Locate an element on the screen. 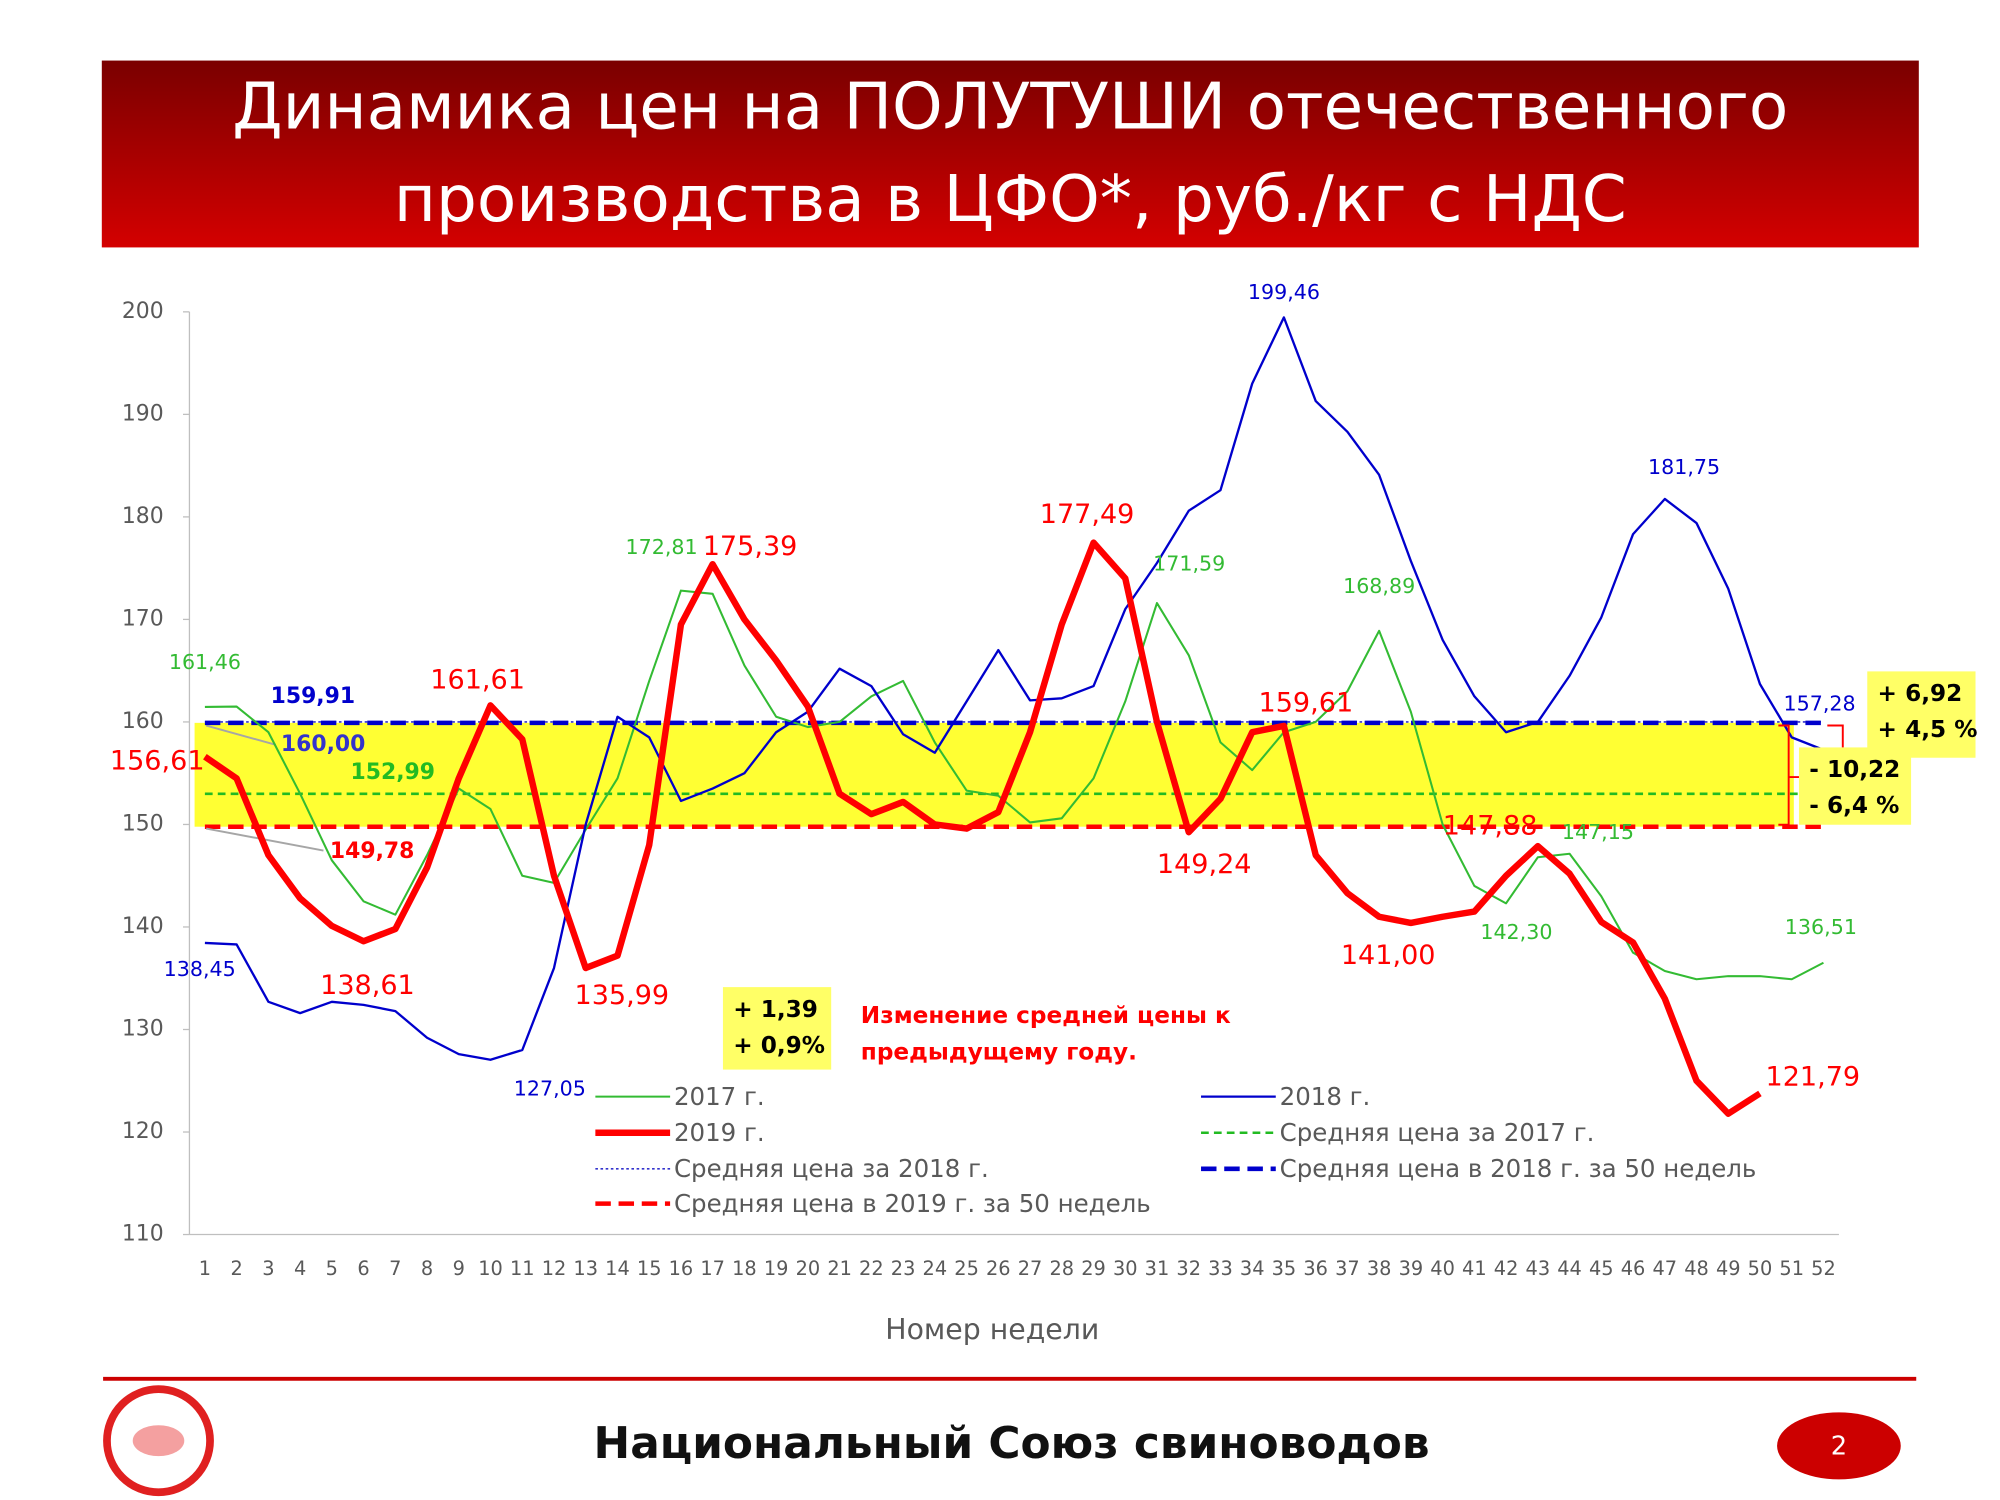 Image resolution: width=2000 pixels, height=1500 pixels. y-tick-label: 140 is located at coordinates (143, 926).